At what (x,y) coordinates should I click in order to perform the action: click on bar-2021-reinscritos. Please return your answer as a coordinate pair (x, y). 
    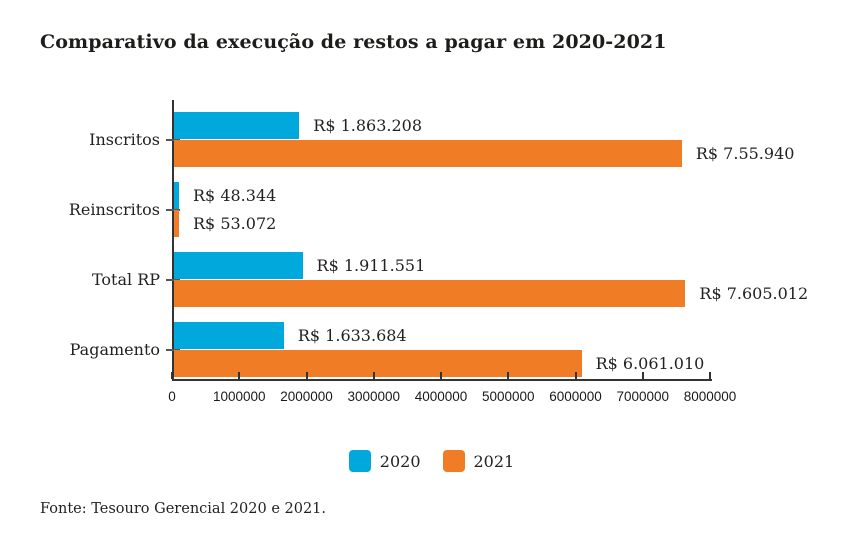
    Looking at the image, I should click on (176, 223).